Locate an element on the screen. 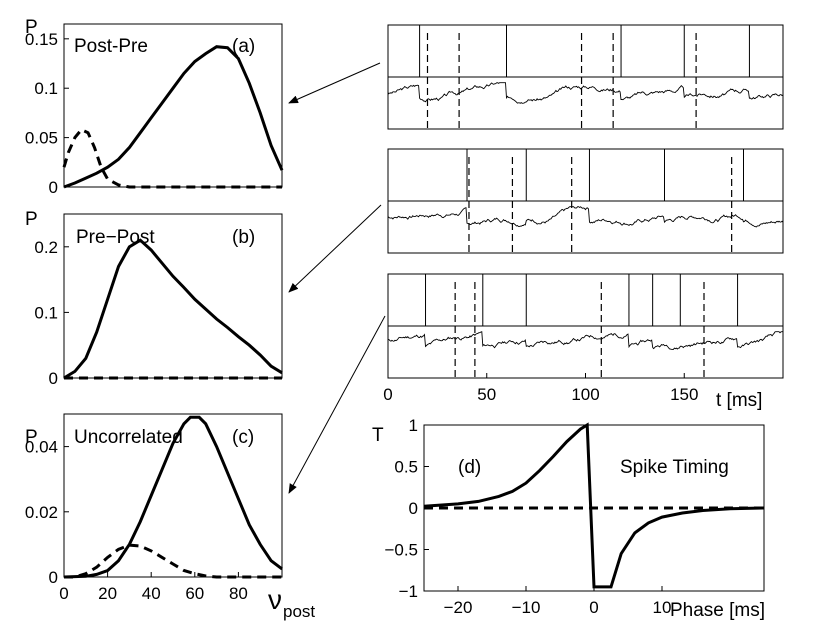  xtick-label: 60 is located at coordinates (194, 593).